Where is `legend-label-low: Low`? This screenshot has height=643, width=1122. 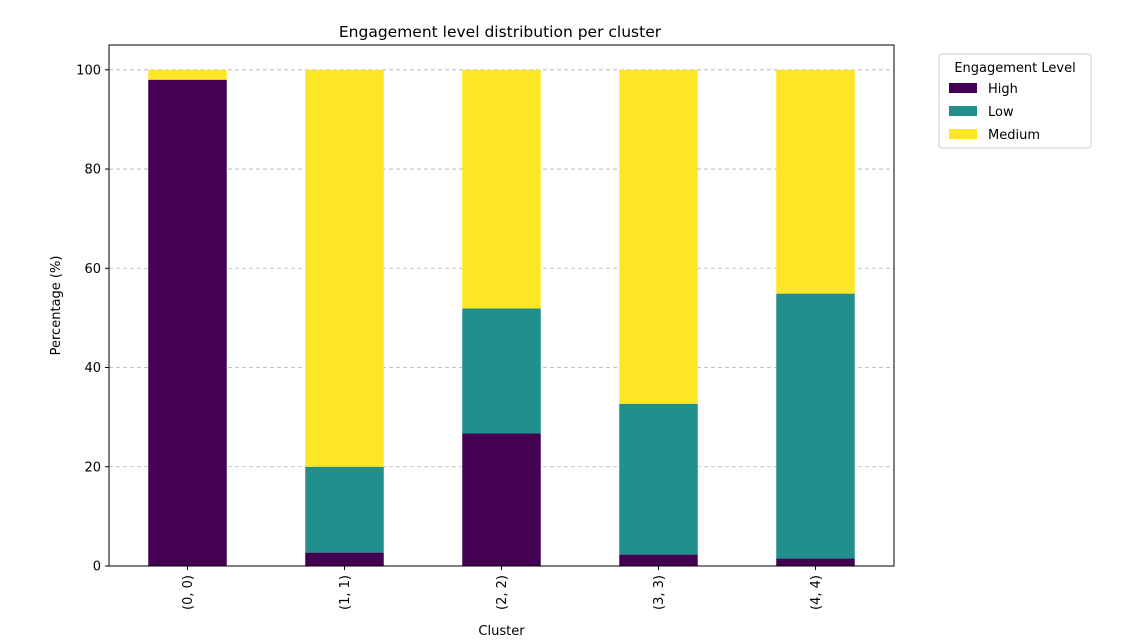 legend-label-low: Low is located at coordinates (1001, 112).